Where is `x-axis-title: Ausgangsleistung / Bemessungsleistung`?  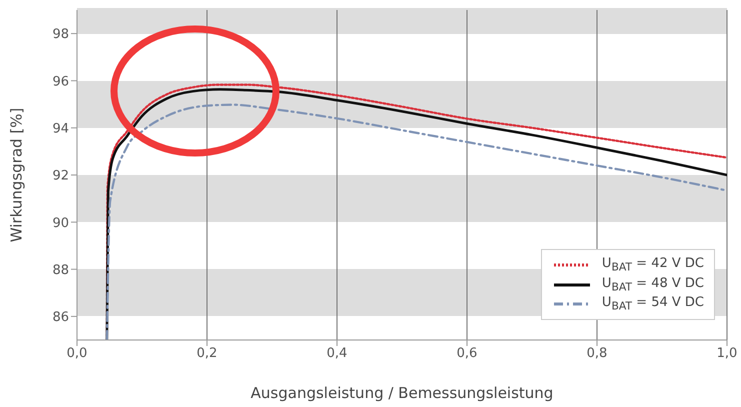
x-axis-title: Ausgangsleistung / Bemessungsleistung is located at coordinates (402, 393).